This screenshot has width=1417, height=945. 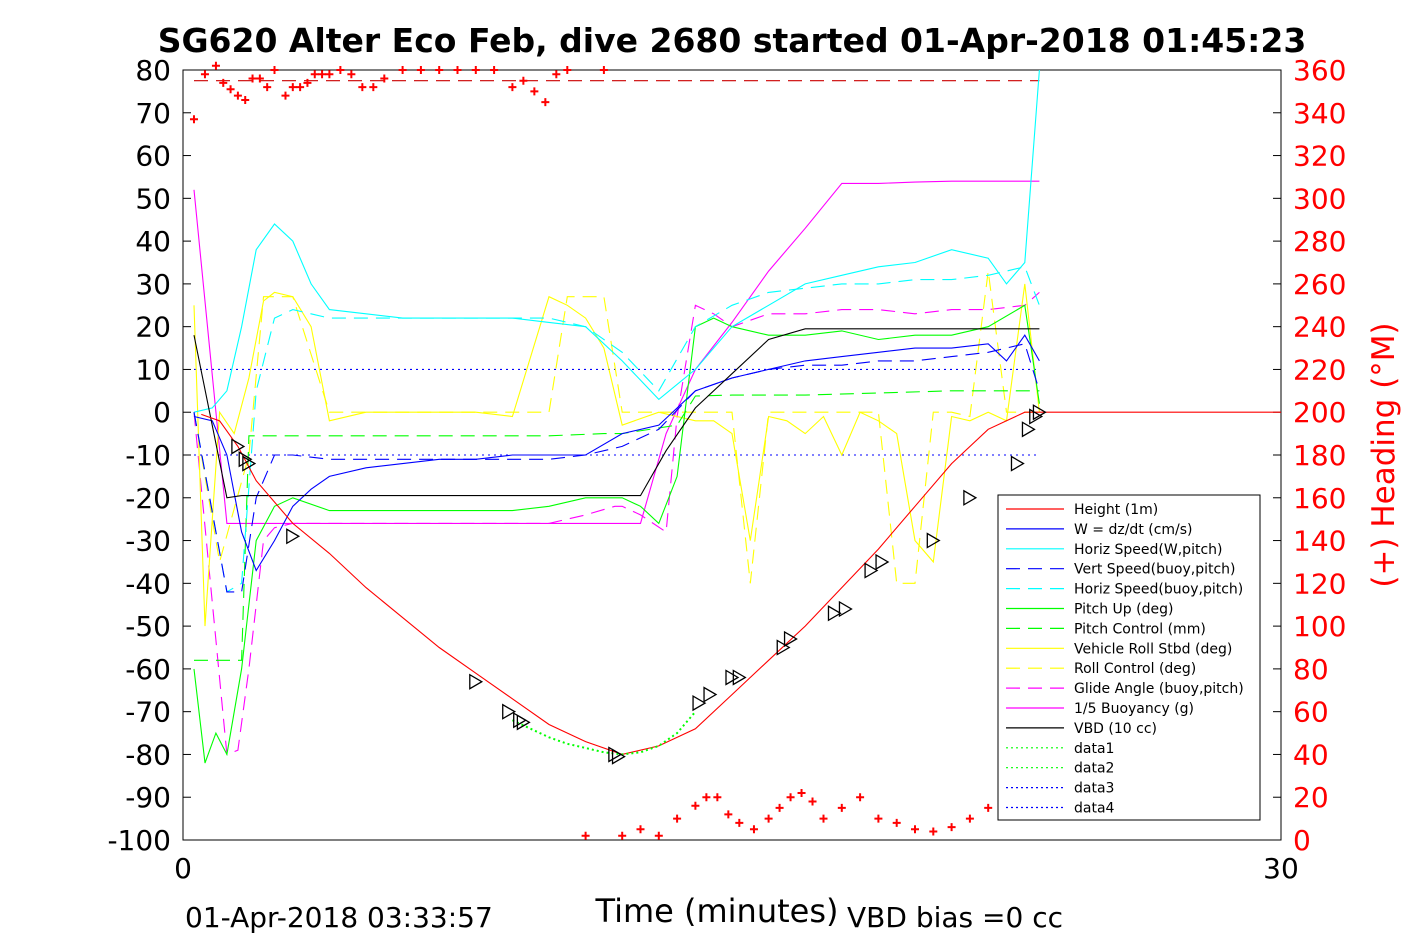 I want to click on y-right-tick-label: 20, so click(x=1311, y=797).